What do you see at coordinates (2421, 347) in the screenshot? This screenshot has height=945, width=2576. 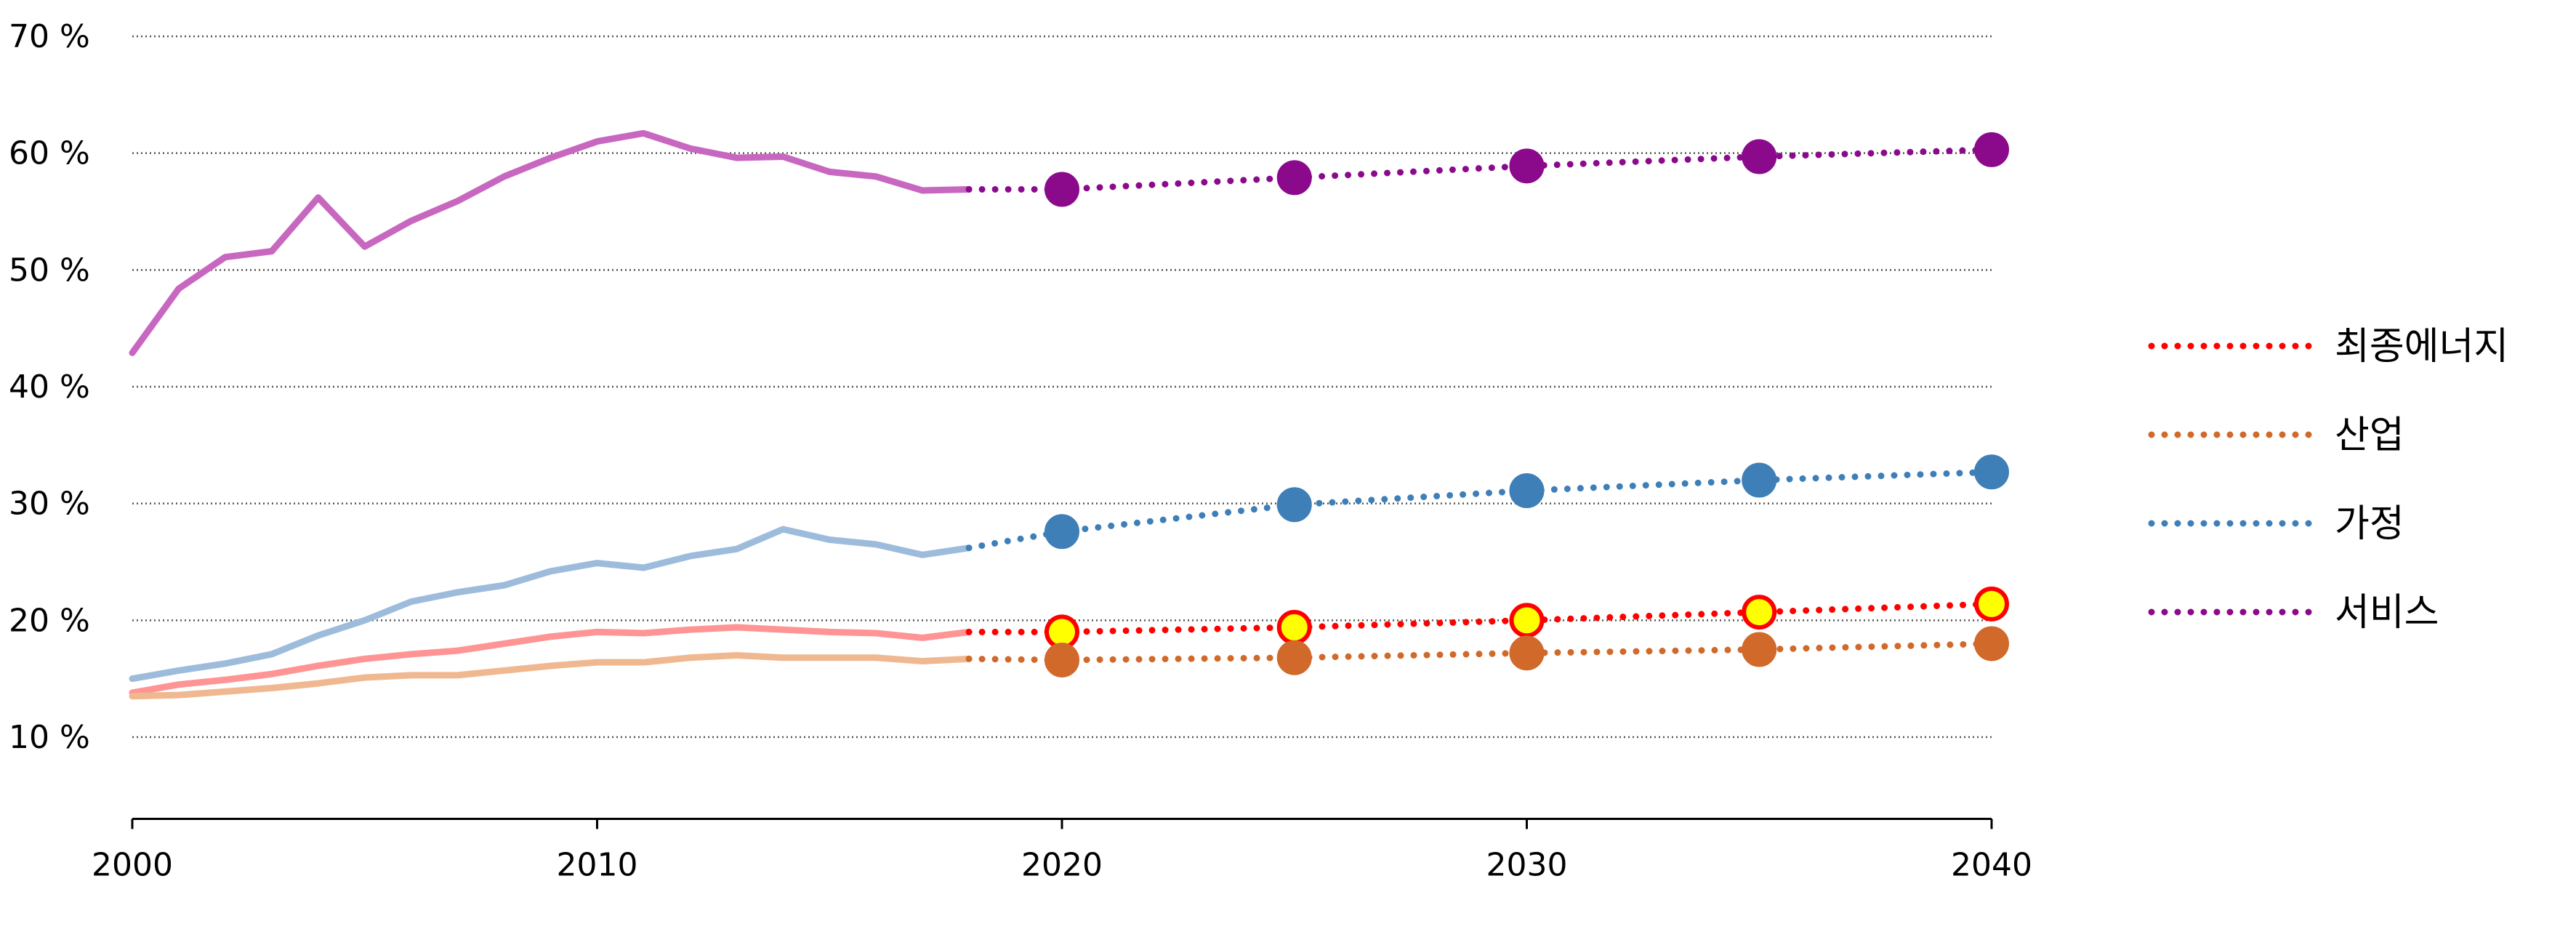 I see `legend-label: 최종에너지` at bounding box center [2421, 347].